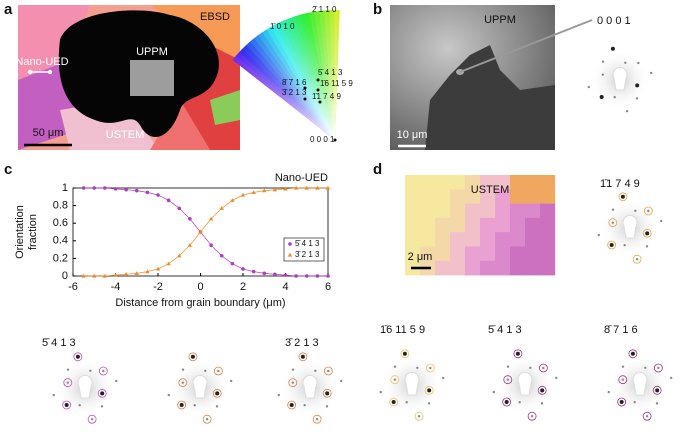 The width and height of the screenshot is (685, 433). I want to click on legend-label: 3̄ 2 1 3, so click(307, 254).